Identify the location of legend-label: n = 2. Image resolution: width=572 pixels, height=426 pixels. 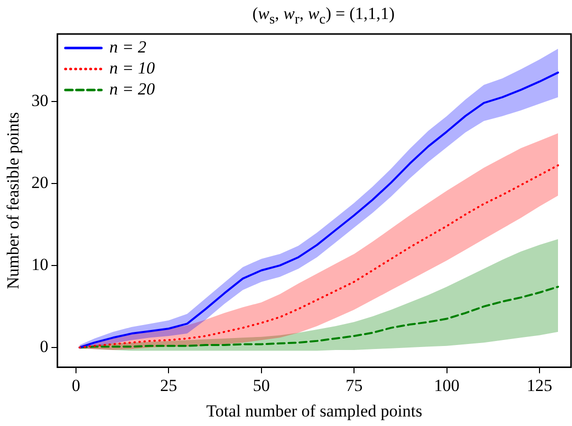
(128, 46).